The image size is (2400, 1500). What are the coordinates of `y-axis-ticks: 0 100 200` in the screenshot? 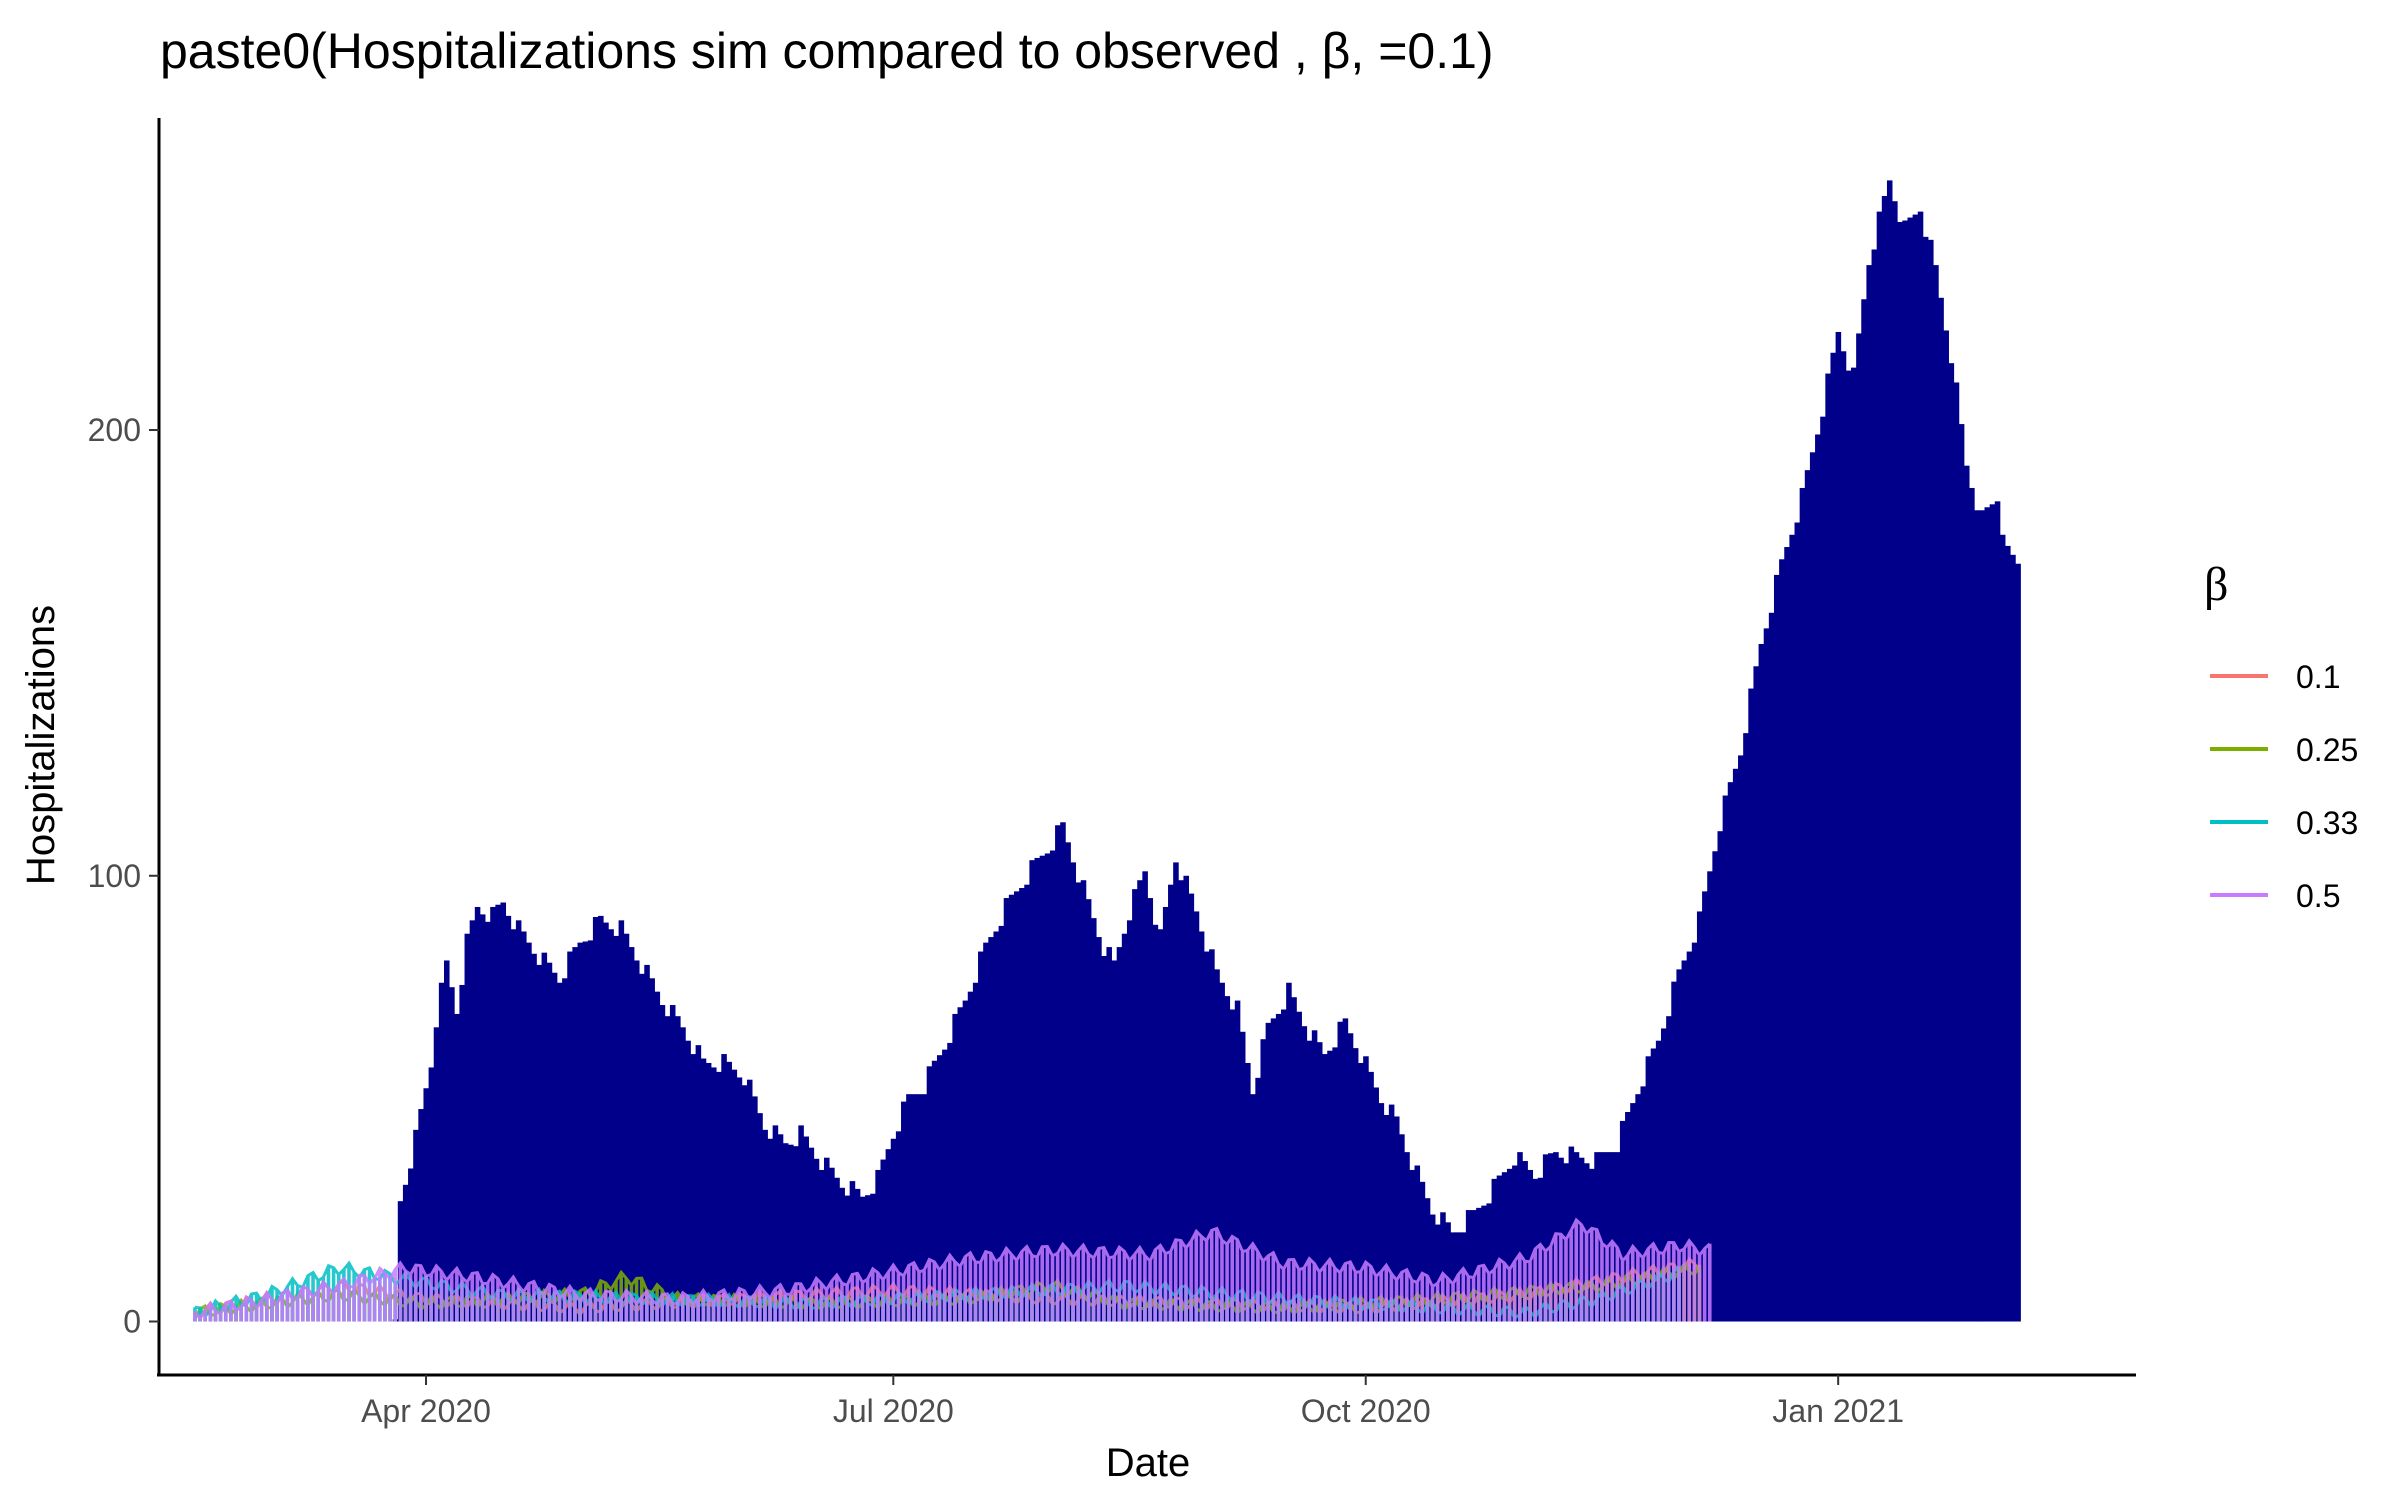 It's located at (123, 876).